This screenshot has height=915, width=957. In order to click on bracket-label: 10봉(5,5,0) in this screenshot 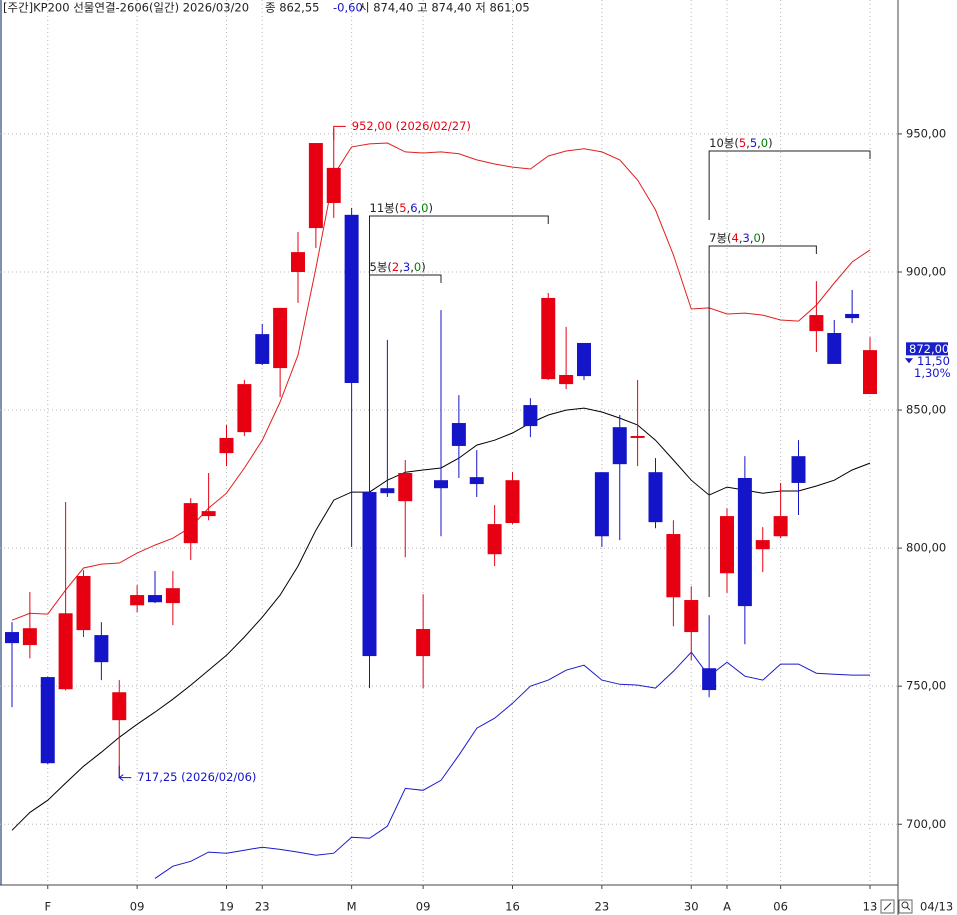, I will do `click(741, 143)`.